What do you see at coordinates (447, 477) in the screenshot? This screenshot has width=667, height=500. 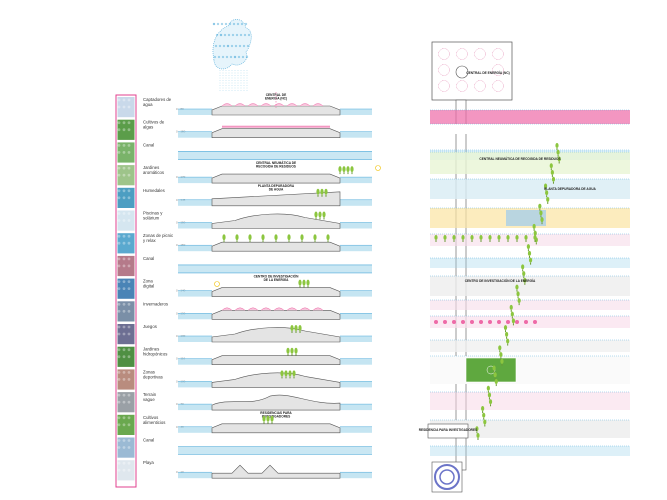 I see `bottom-circle` at bounding box center [447, 477].